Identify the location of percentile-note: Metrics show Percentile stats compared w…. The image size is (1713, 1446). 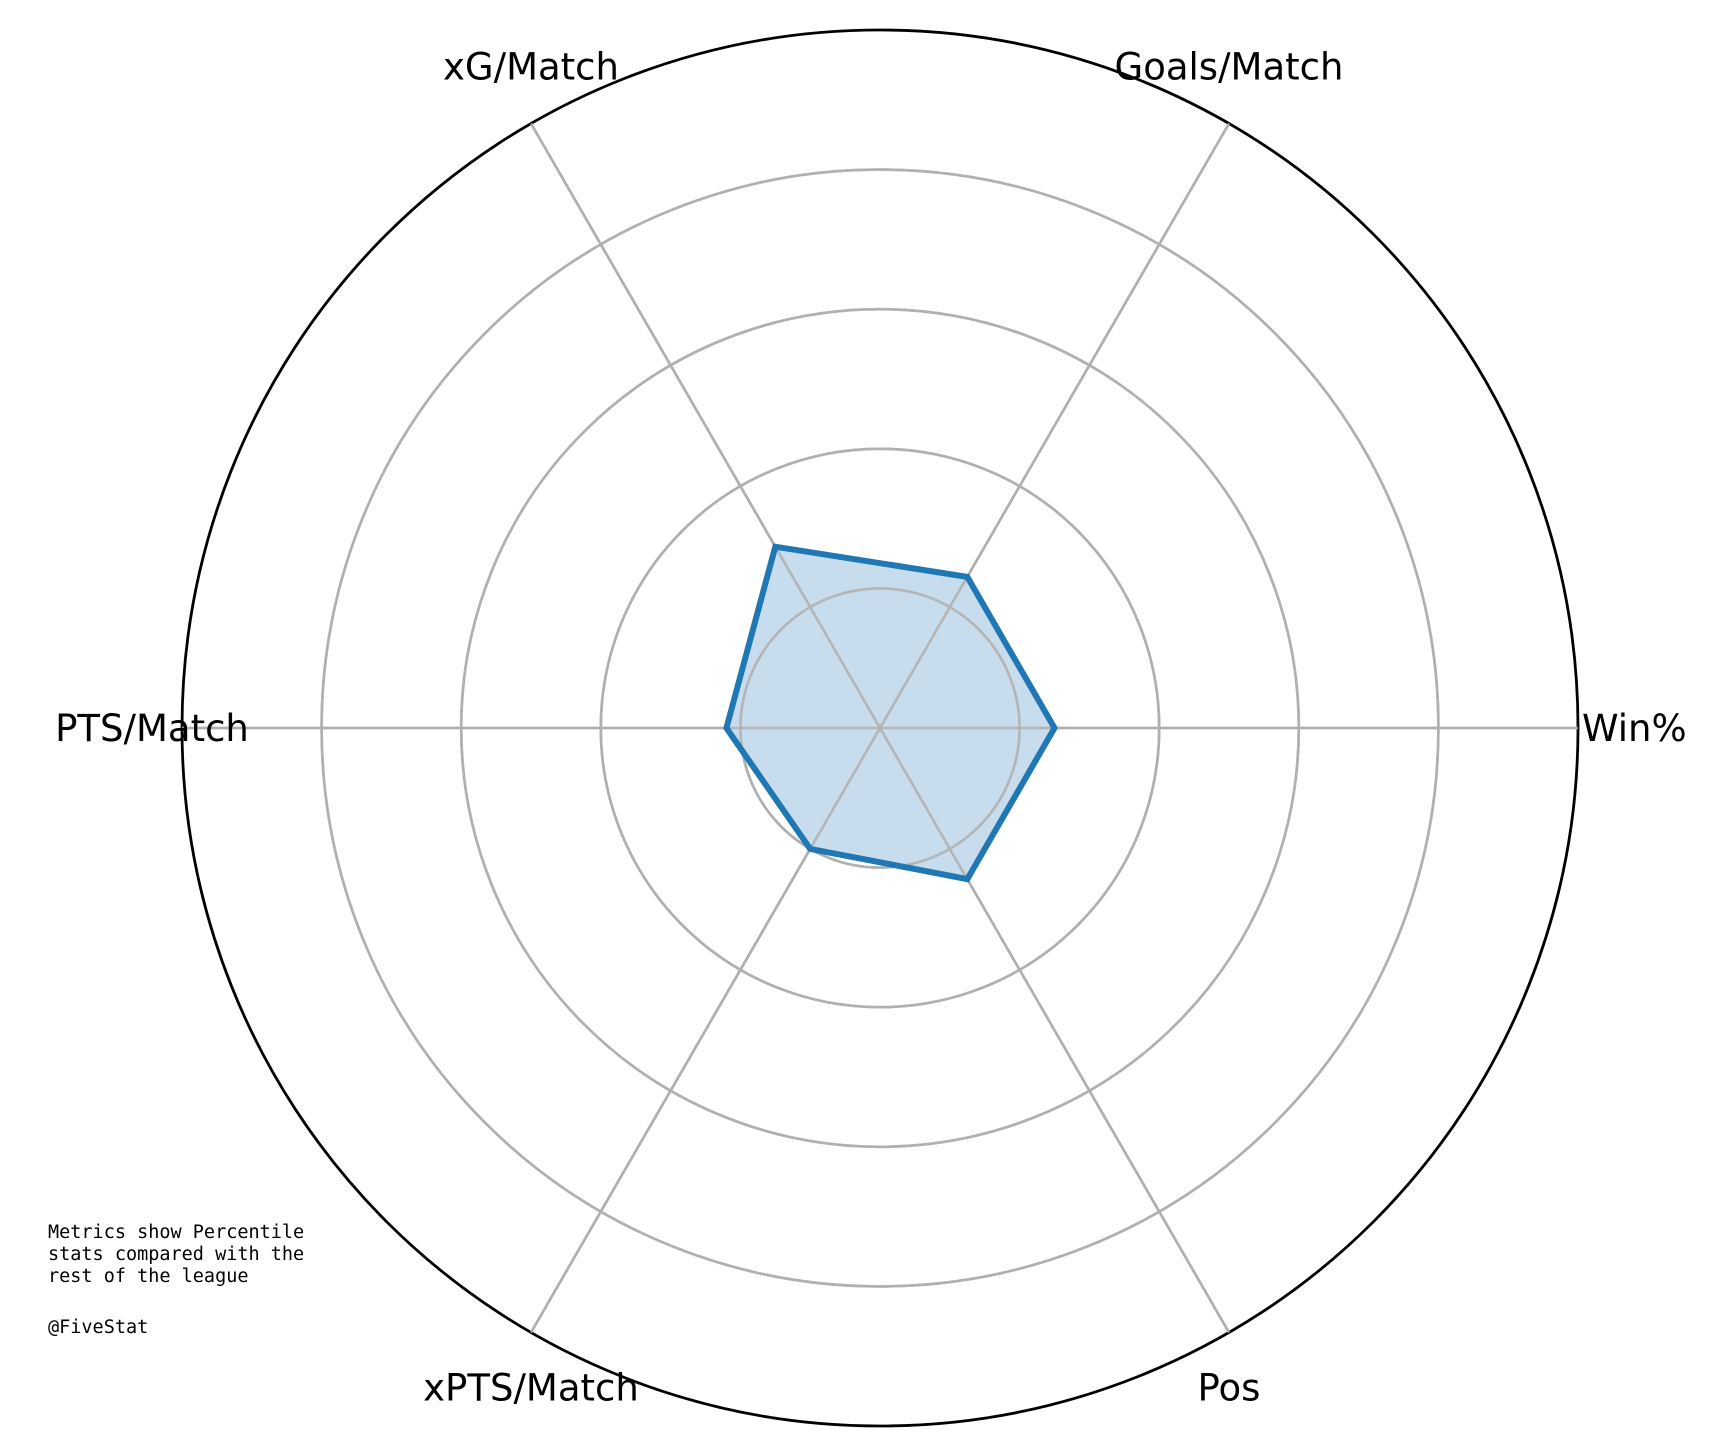
(176, 1255).